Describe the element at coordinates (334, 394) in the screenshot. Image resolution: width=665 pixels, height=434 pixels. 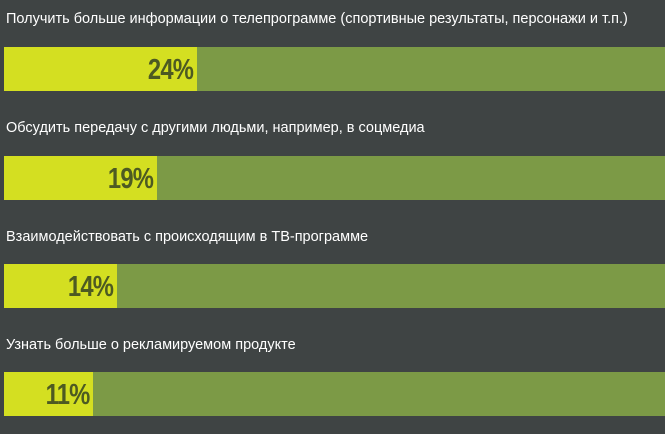
I see `bar-track: 11%` at that location.